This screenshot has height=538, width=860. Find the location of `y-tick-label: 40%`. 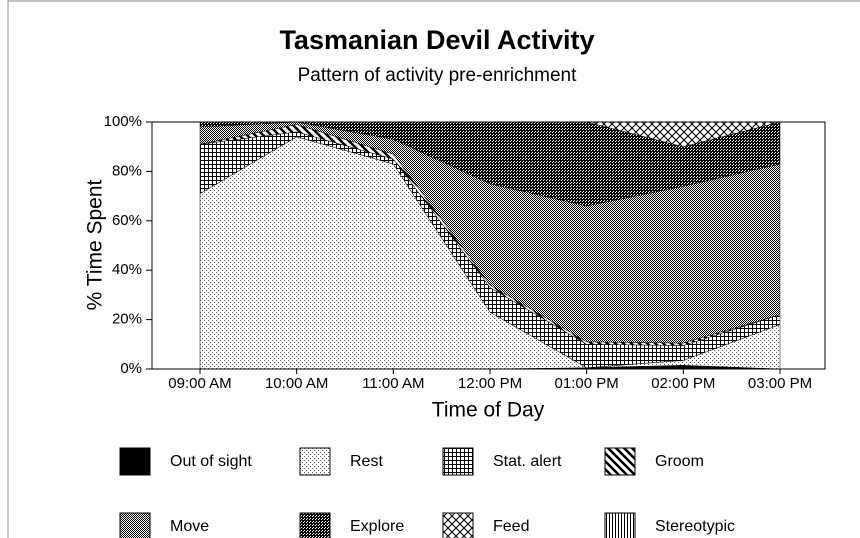

y-tick-label: 40% is located at coordinates (127, 269).